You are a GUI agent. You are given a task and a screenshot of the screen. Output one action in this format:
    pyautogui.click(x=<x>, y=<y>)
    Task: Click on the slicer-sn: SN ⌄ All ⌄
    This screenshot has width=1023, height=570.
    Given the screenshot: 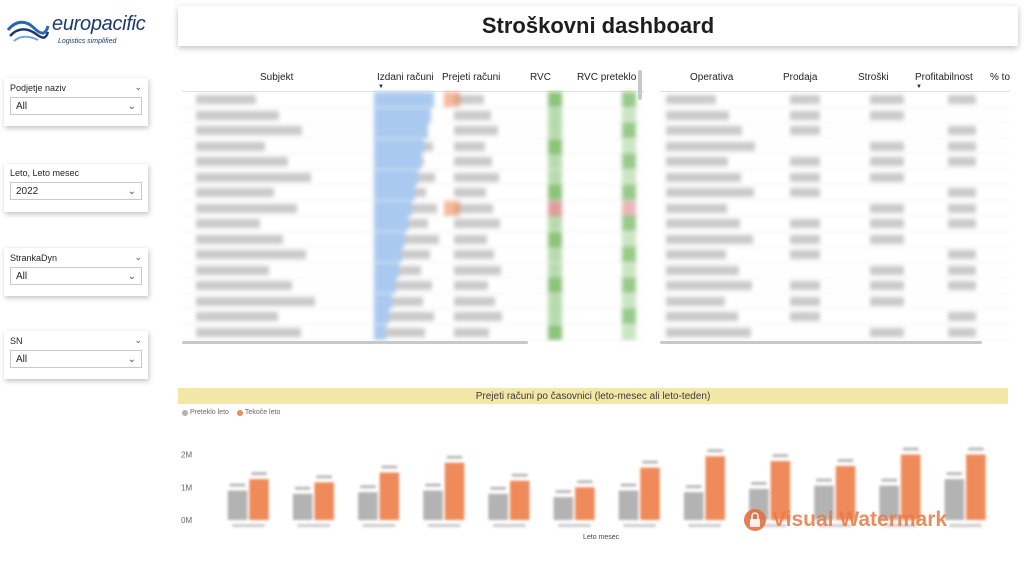 What is the action you would take?
    pyautogui.click(x=76, y=355)
    